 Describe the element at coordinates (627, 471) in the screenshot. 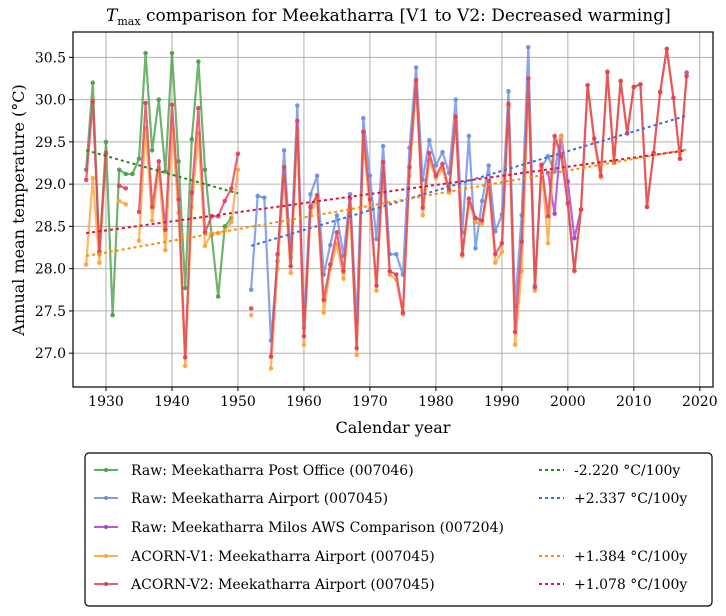

I see `legend-trend-label: -2.220 °C/100y` at that location.